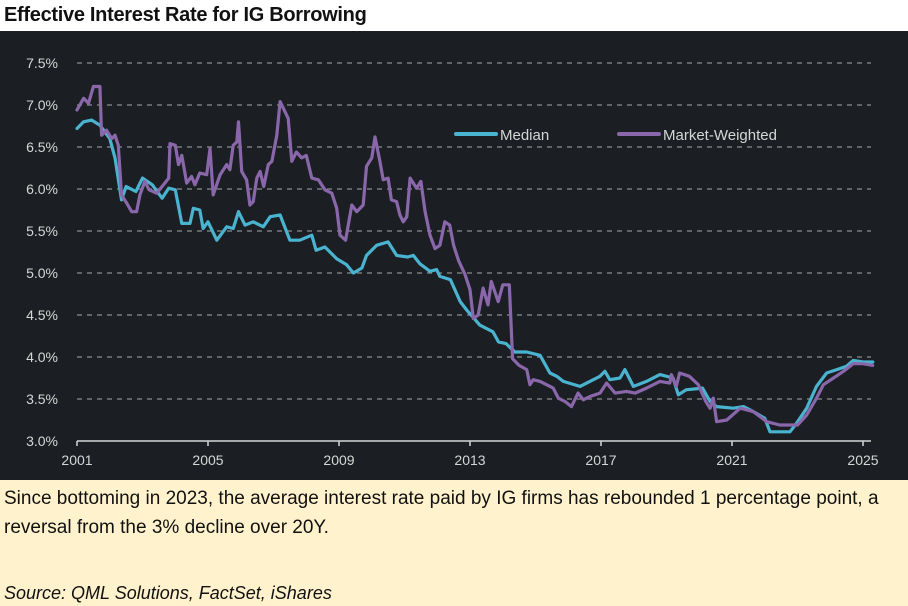 This screenshot has height=606, width=908. I want to click on y-tick-label: 4.0%, so click(42, 357).